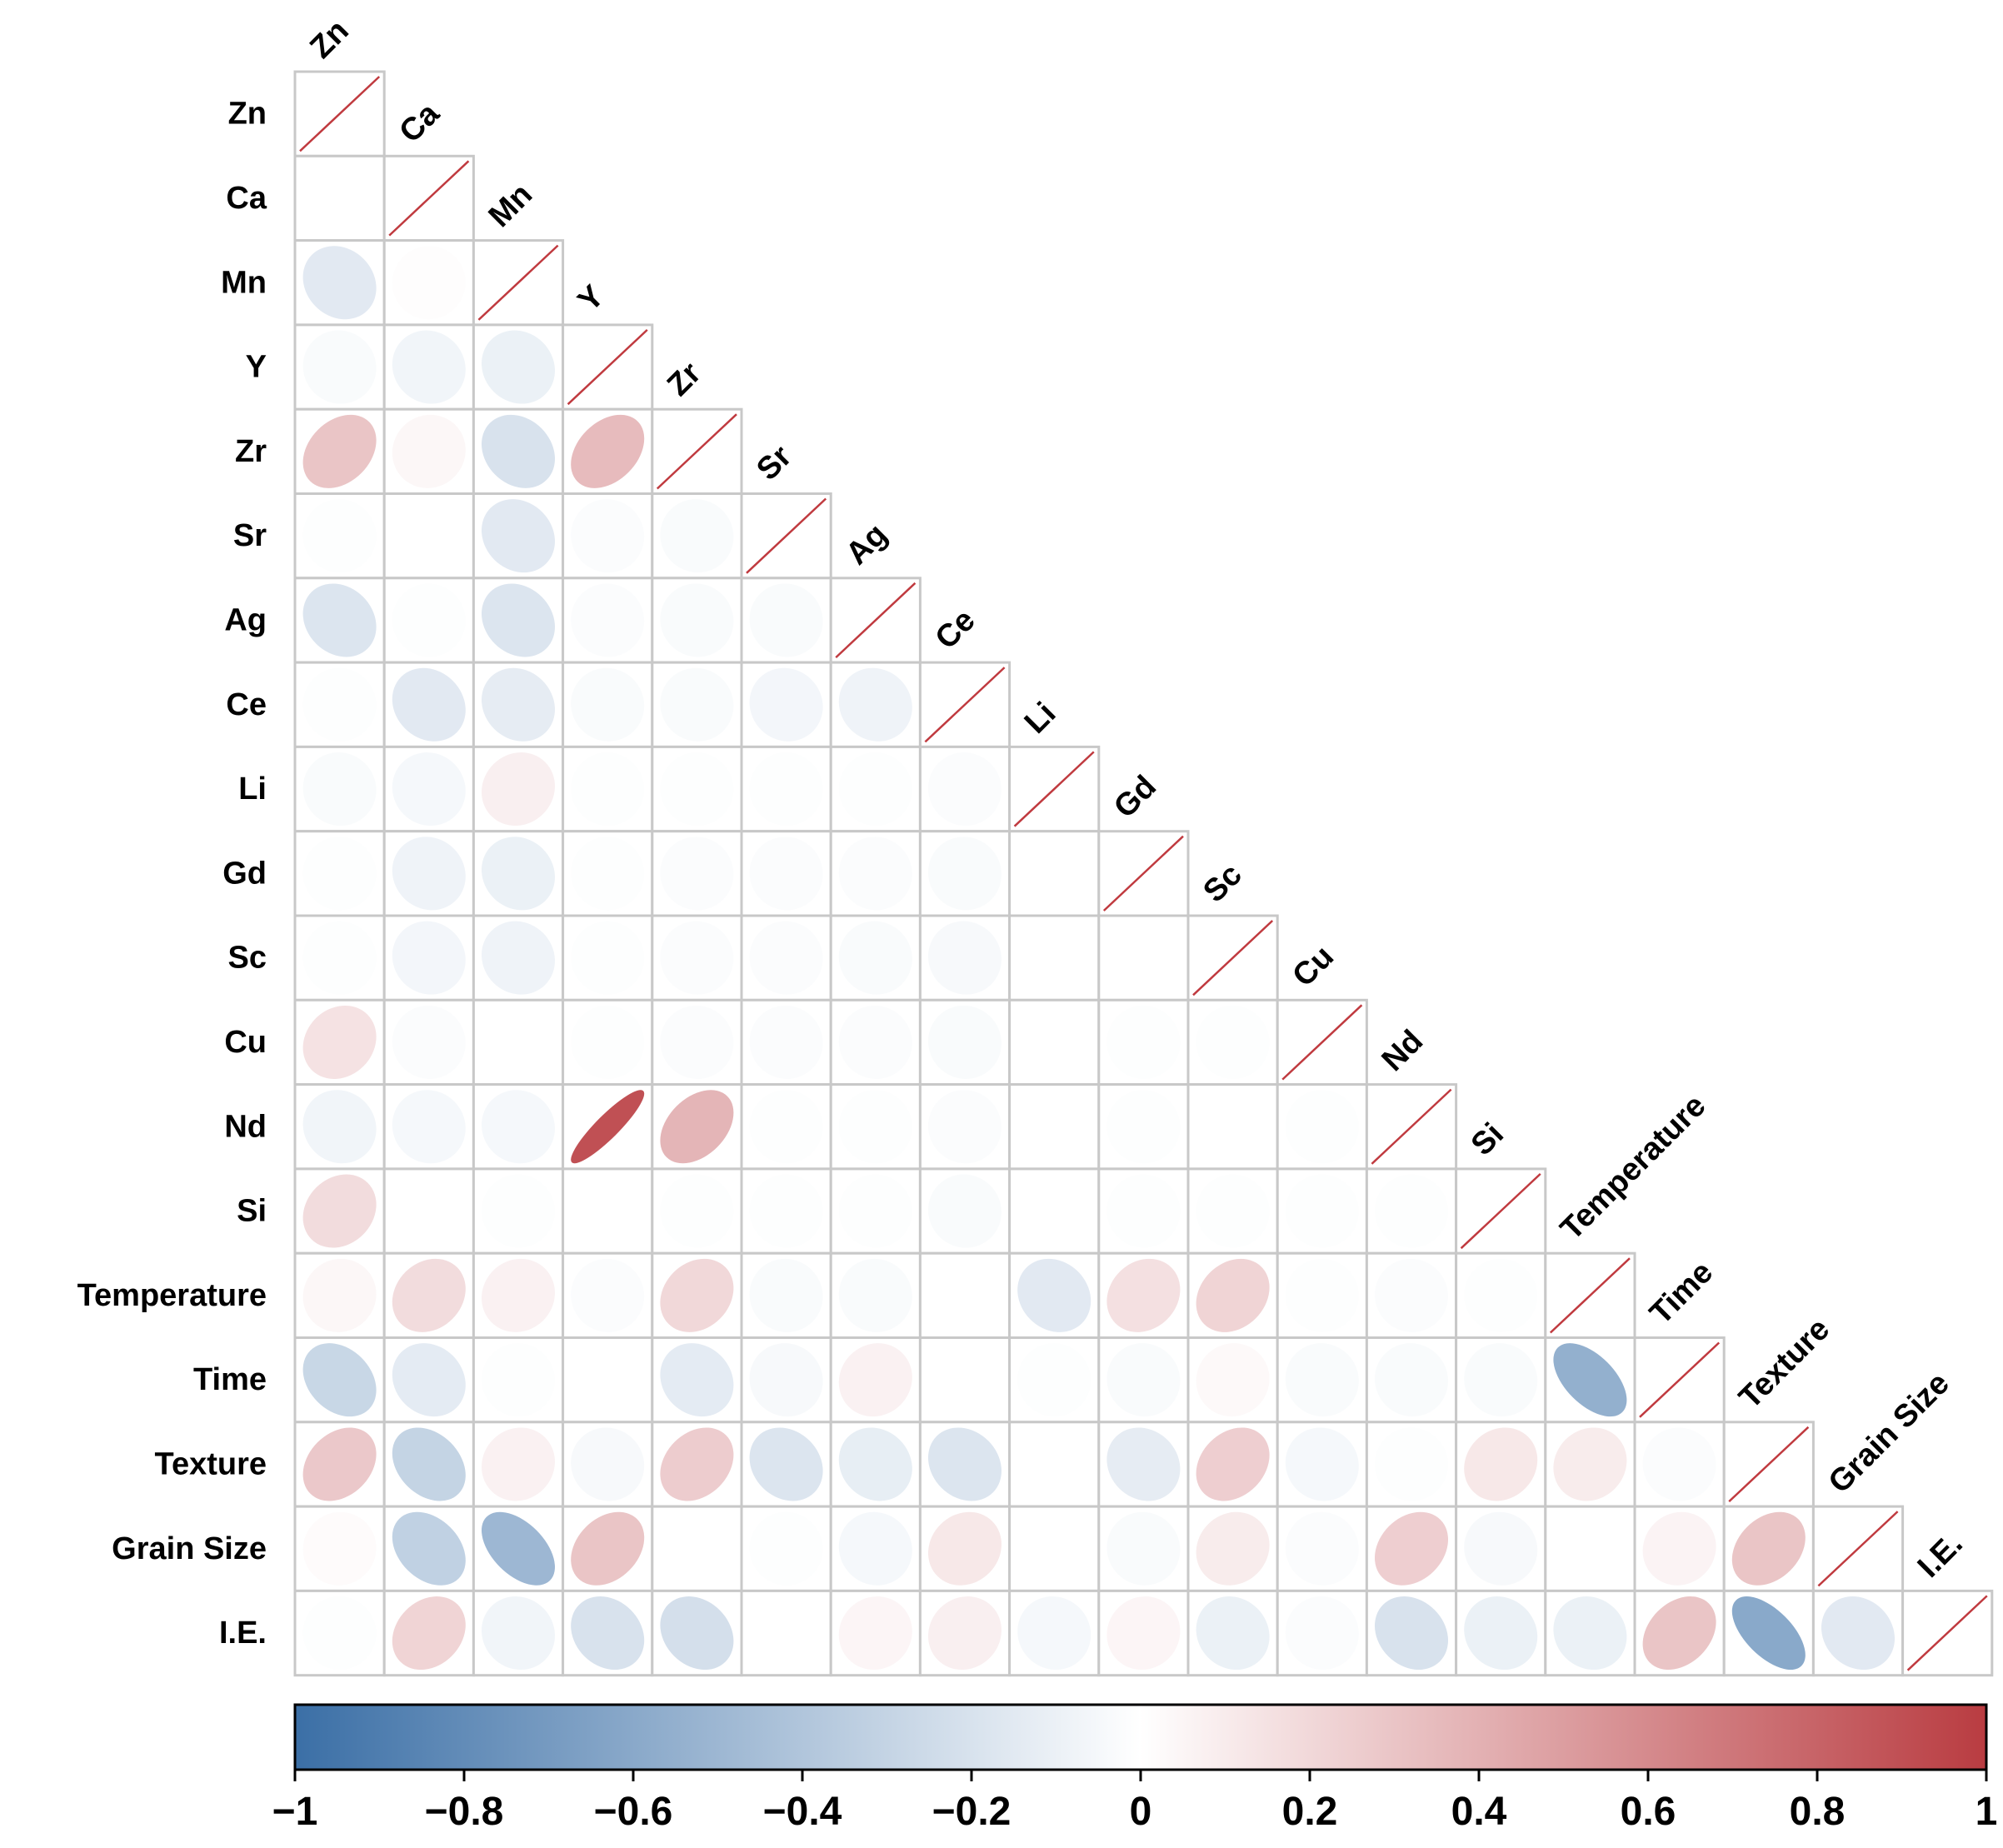 The width and height of the screenshot is (2003, 1848). I want to click on colorbar-tick-label: −1, so click(295, 1812).